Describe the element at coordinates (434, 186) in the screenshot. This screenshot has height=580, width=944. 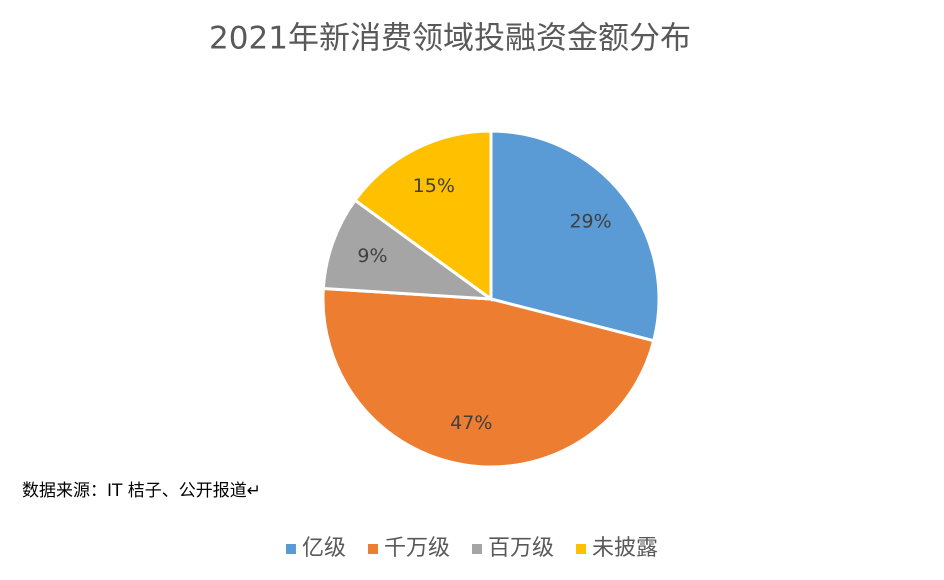
I see `data-label: 15%` at that location.